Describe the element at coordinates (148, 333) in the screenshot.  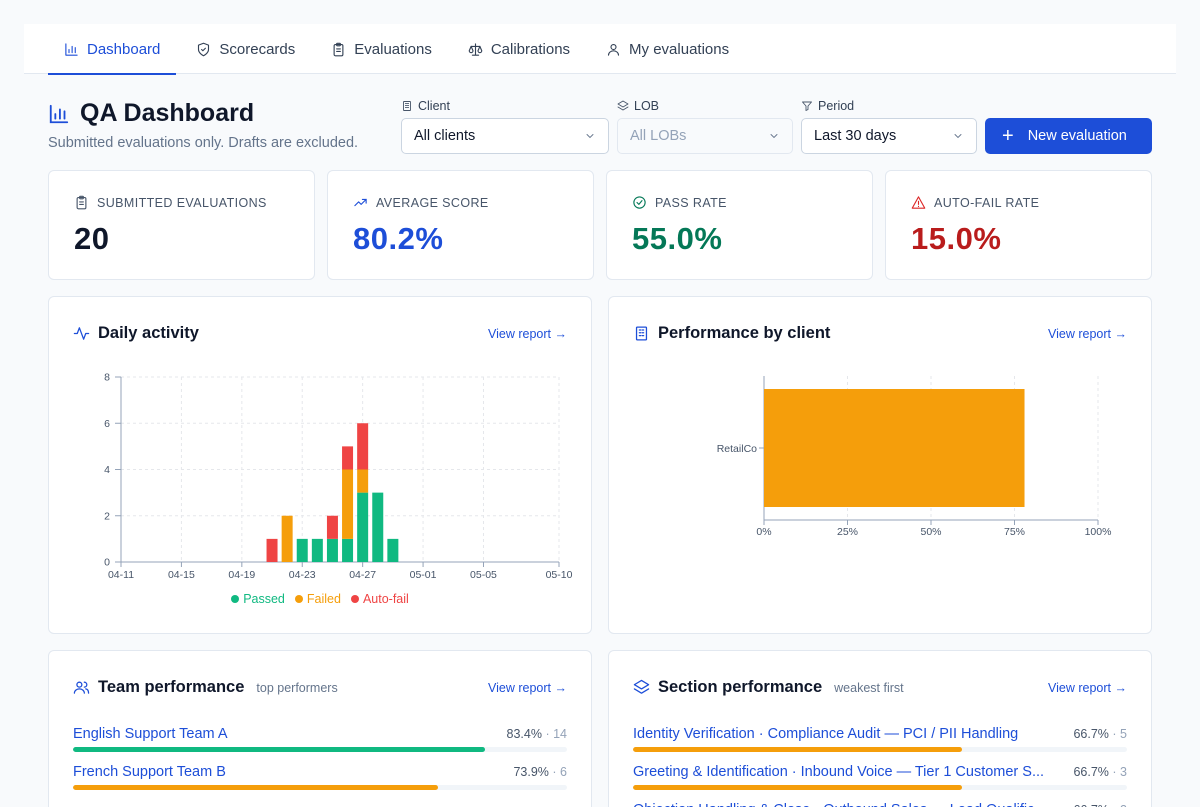
I see `panel-title: Daily activity` at that location.